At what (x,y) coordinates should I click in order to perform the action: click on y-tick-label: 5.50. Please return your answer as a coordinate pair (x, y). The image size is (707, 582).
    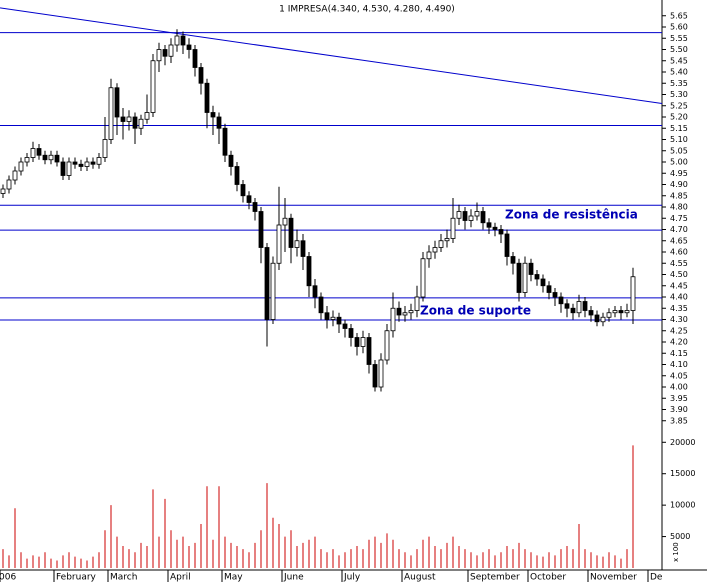
    Looking at the image, I should click on (679, 49).